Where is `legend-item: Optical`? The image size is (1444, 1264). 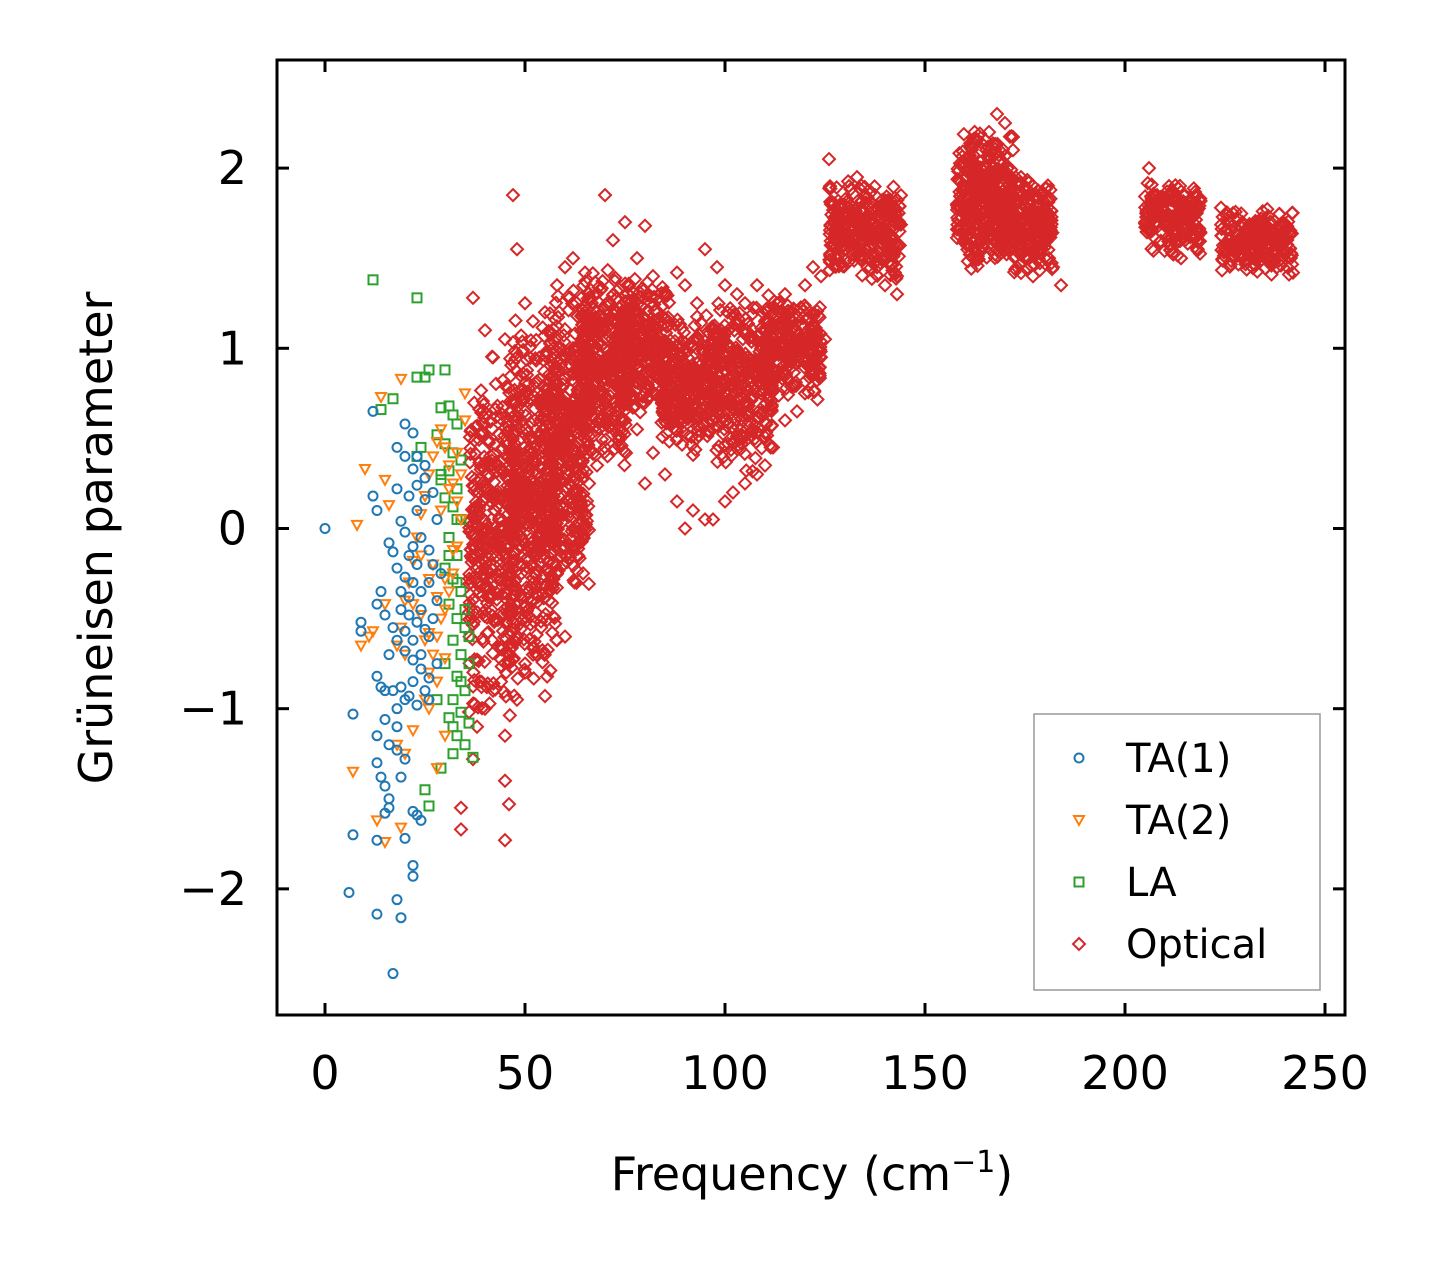 legend-item: Optical is located at coordinates (1169, 945).